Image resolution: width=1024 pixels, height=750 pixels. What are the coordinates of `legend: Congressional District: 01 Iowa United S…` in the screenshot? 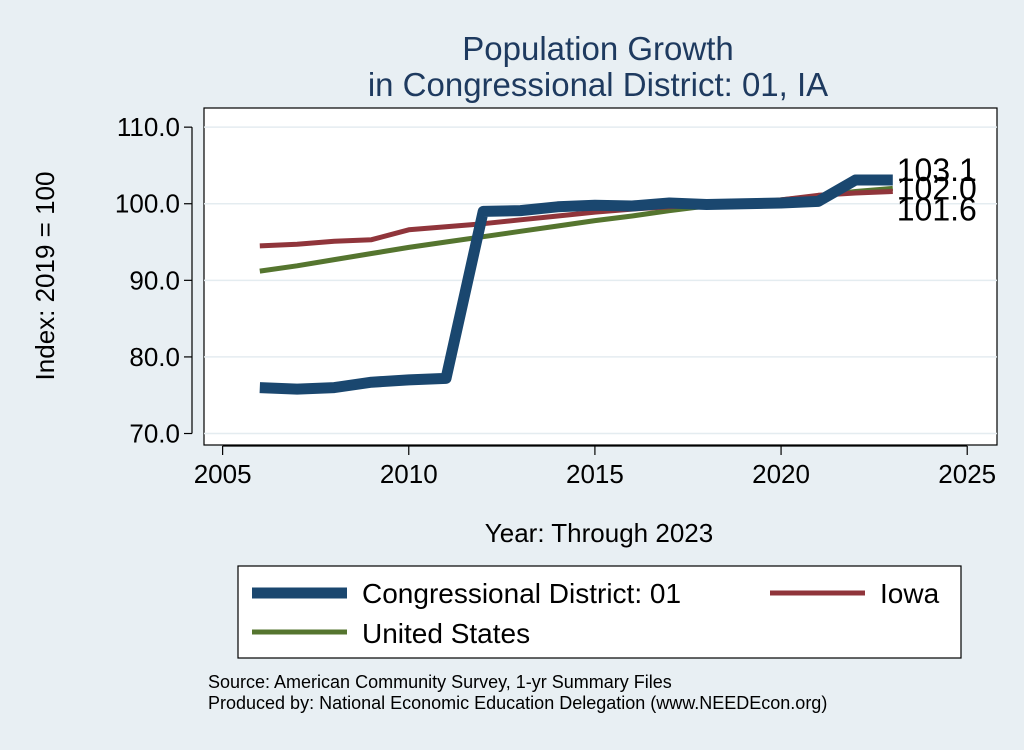 It's located at (599, 612).